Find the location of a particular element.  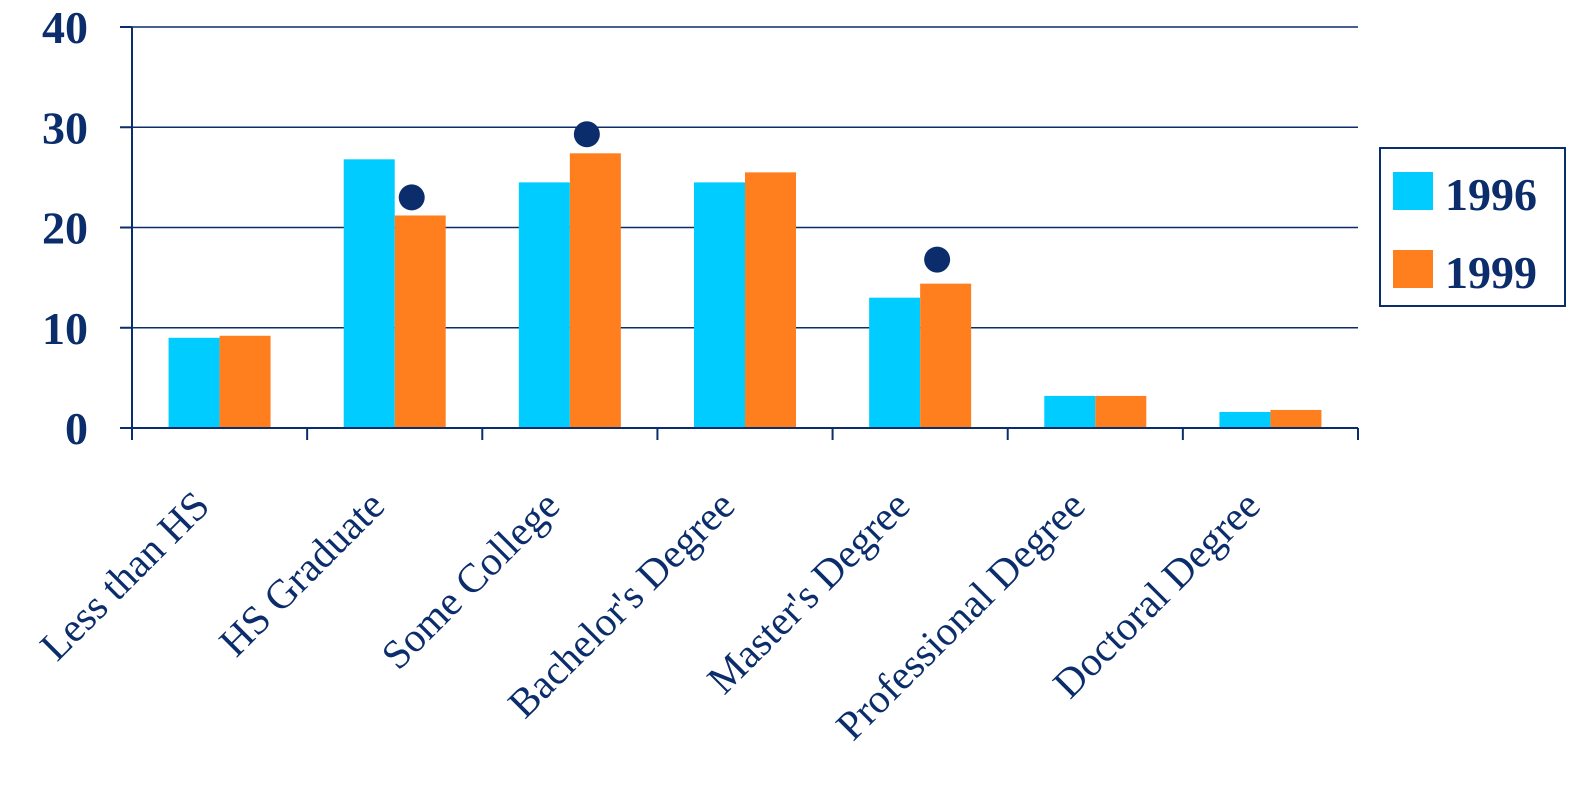

y-tick-label: 20 is located at coordinates (65, 228).